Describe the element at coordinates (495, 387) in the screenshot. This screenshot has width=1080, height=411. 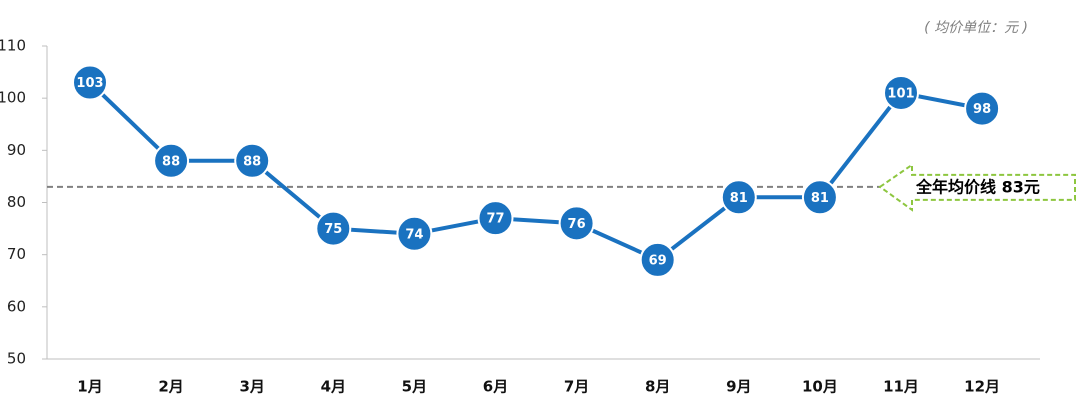
I see `x-tick-label: 6月` at that location.